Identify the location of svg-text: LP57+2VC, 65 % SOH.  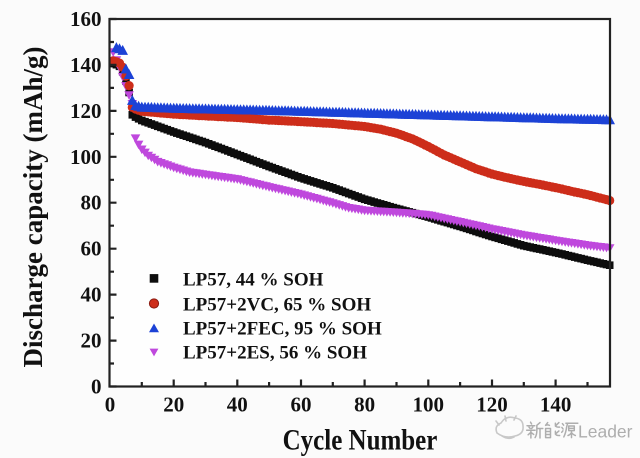
(277, 304).